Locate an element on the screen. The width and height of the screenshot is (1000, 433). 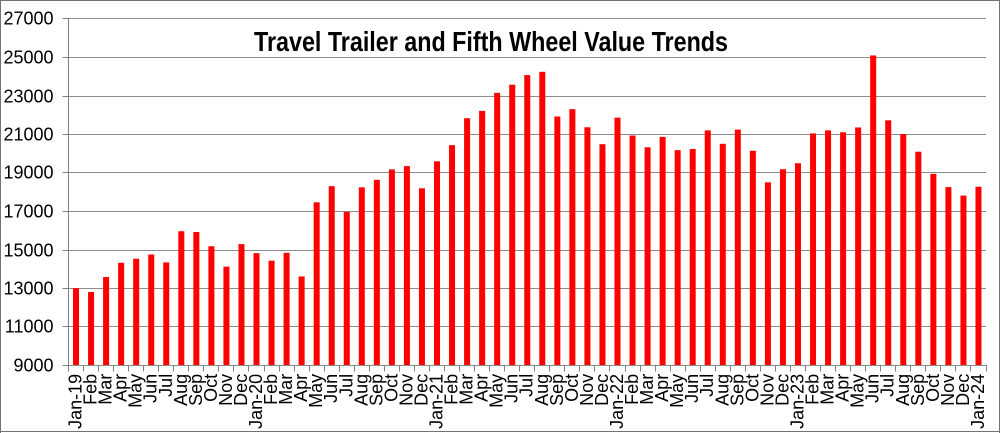
svg-text: 25000 is located at coordinates (28, 58).